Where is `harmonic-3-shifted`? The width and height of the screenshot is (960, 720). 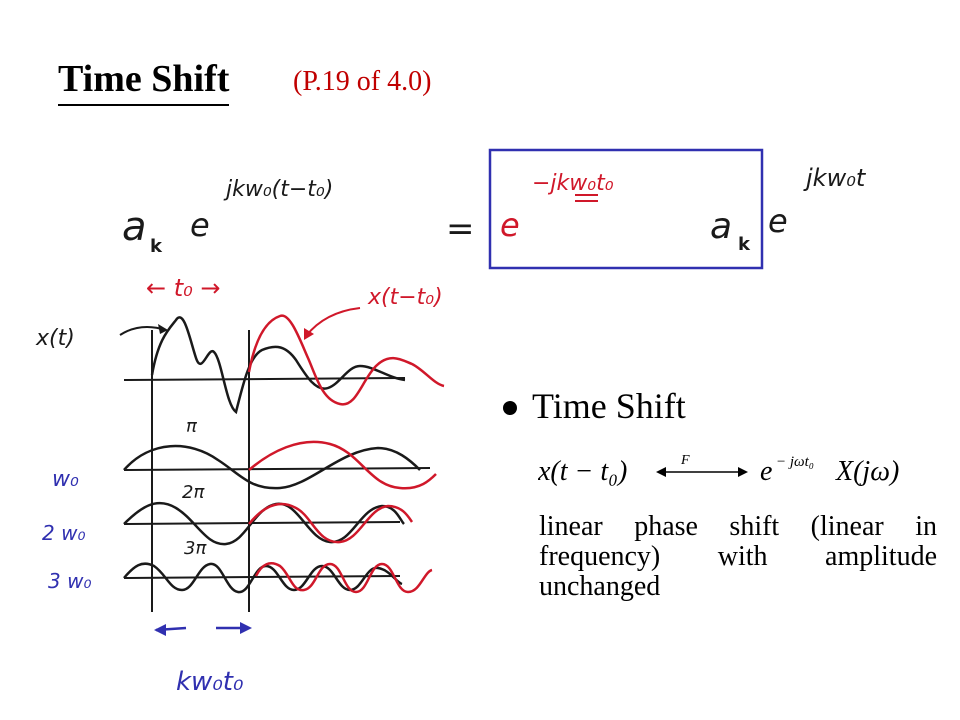
harmonic-3-shifted is located at coordinates (343, 578).